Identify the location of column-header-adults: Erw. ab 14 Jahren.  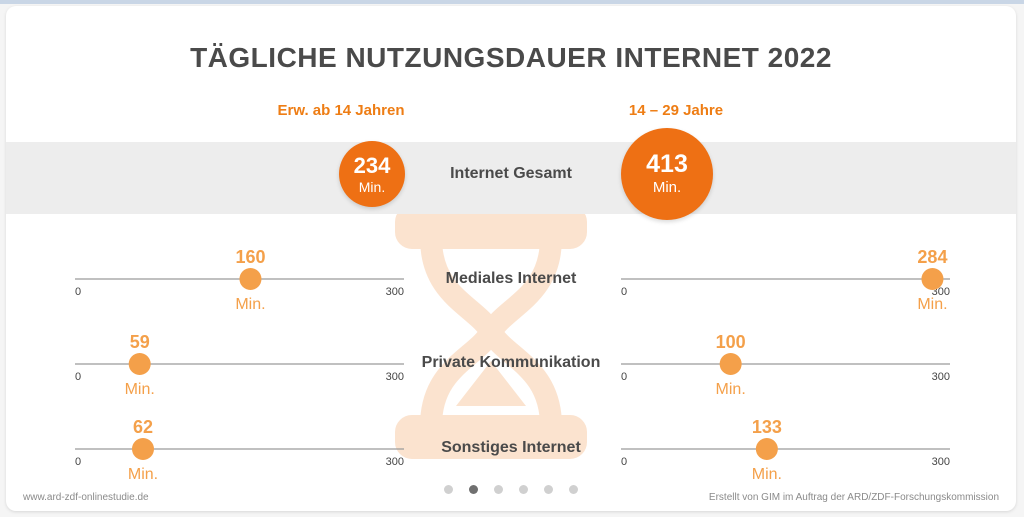
(341, 110).